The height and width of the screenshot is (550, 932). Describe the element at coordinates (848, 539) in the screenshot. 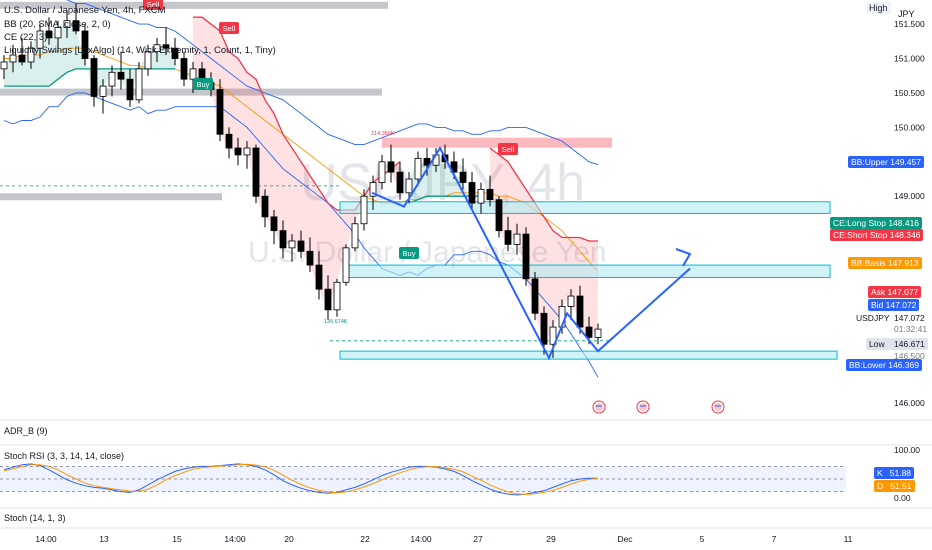

I see `time-tick-label: 11` at that location.